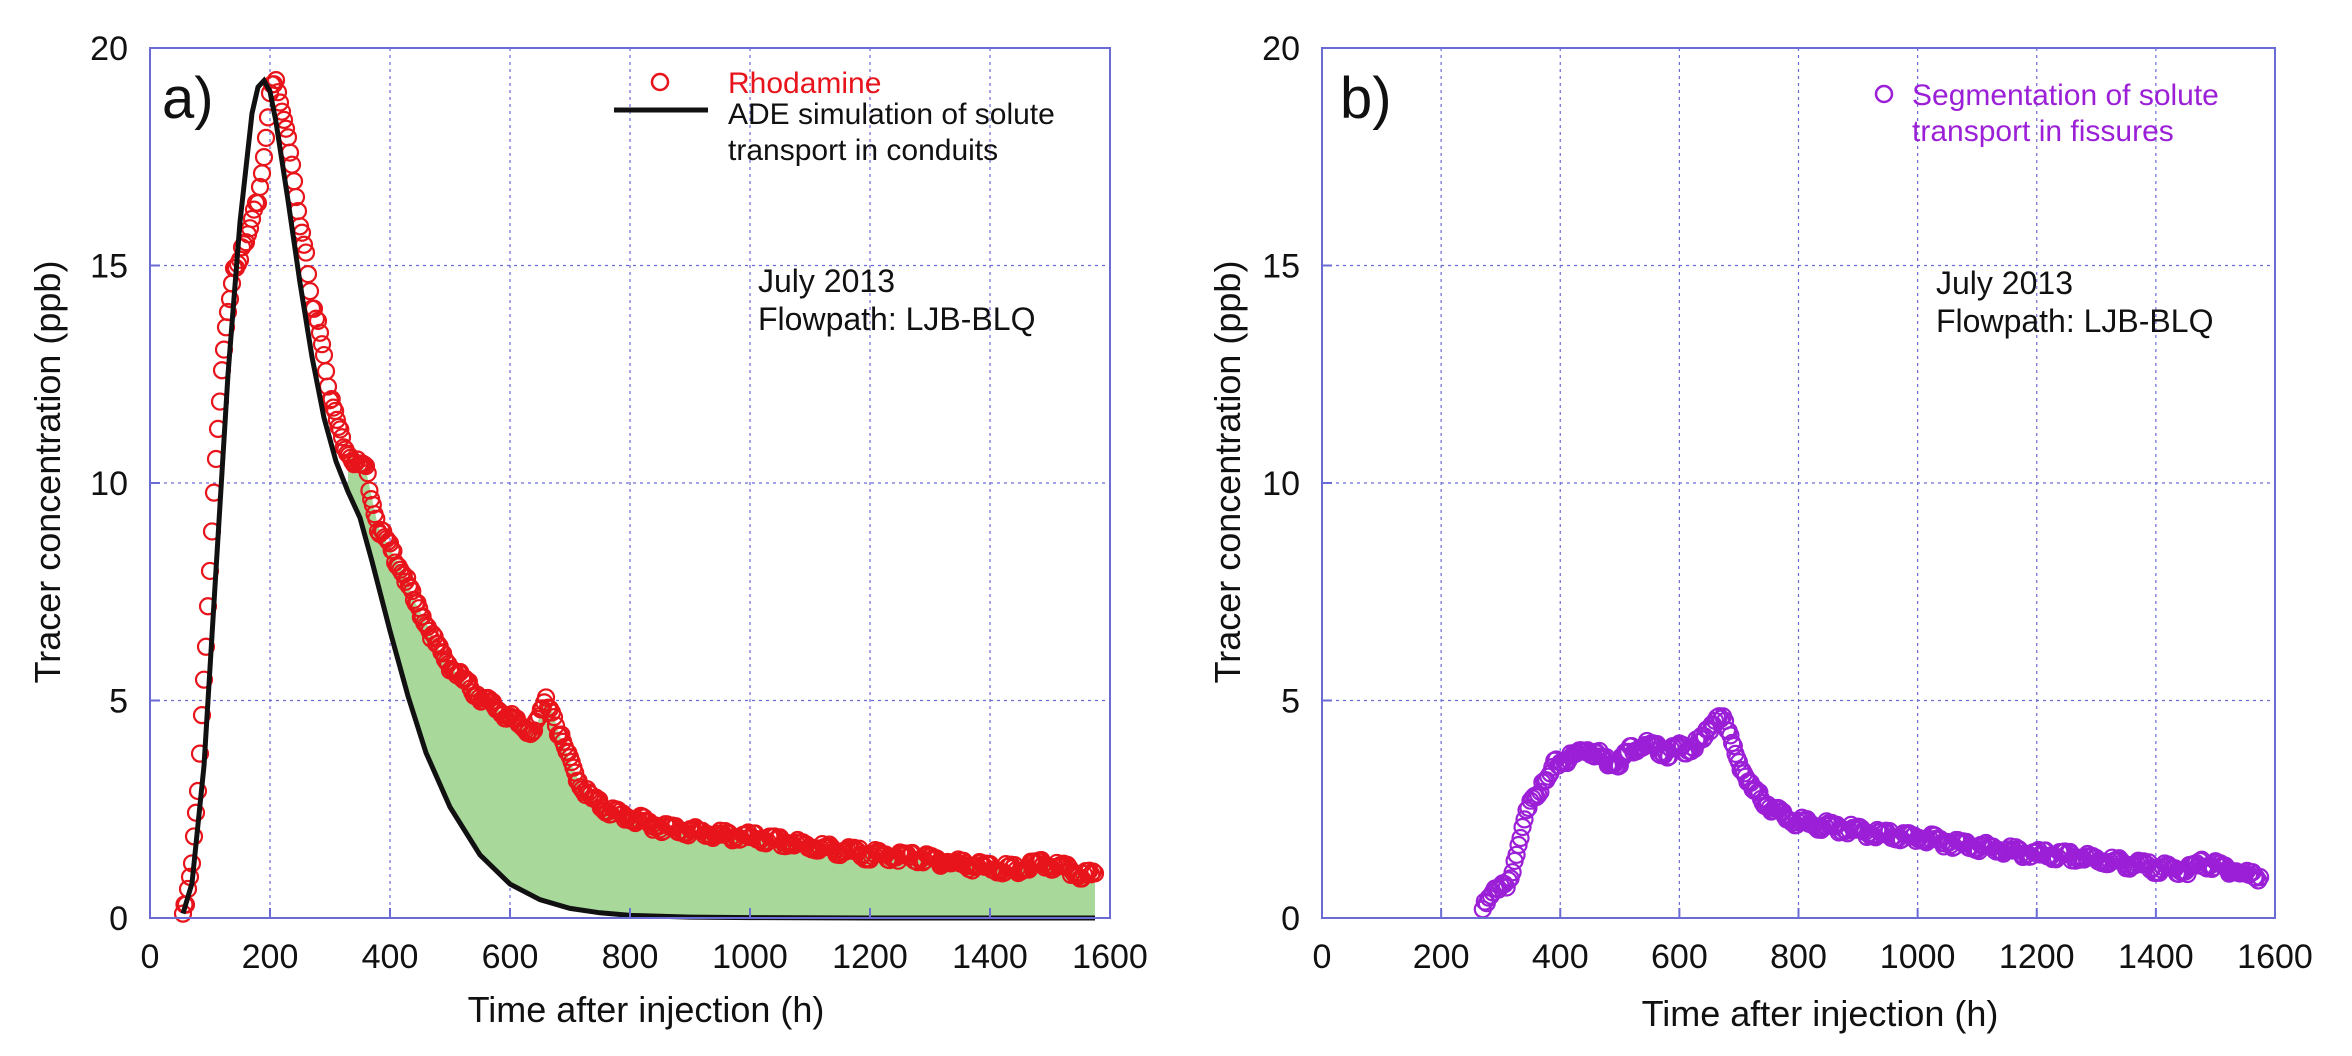 The height and width of the screenshot is (1056, 2352). What do you see at coordinates (804, 83) in the screenshot?
I see `legend-rhodamine-label: Rhodamine` at bounding box center [804, 83].